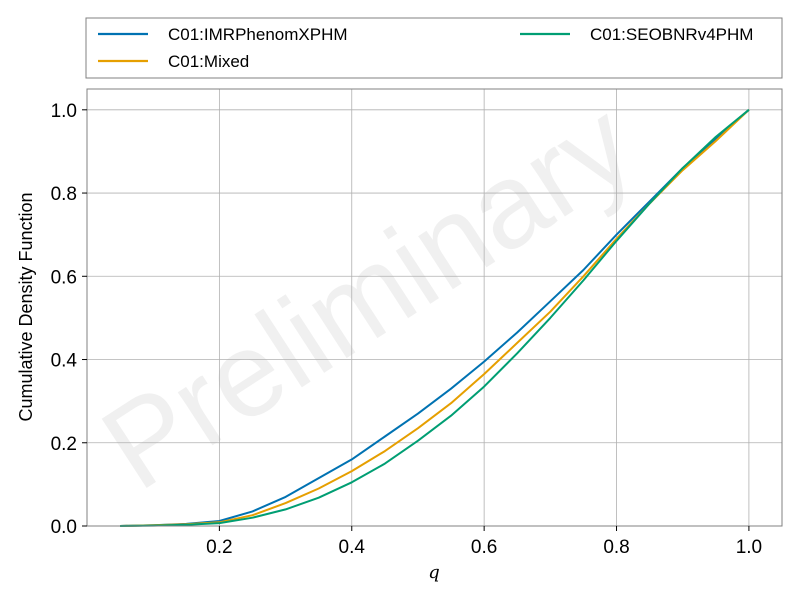 The width and height of the screenshot is (800, 600). I want to click on y-tick-label: 0.6, so click(64, 277).